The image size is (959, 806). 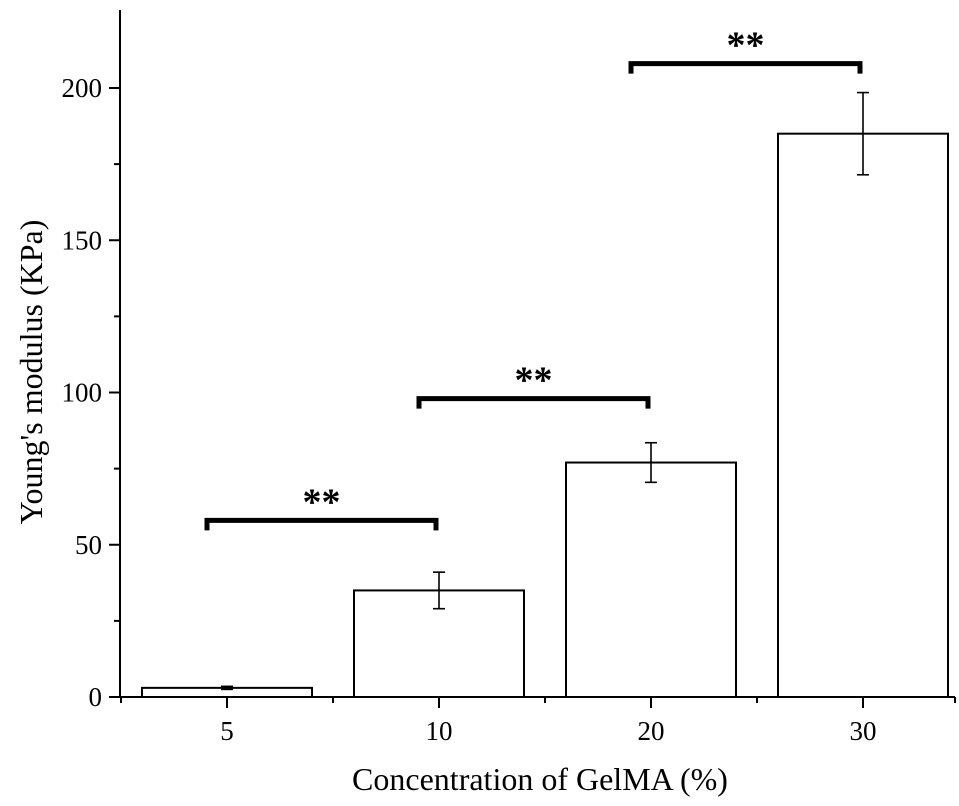 I want to click on x-tick-label: 5, so click(x=227, y=731).